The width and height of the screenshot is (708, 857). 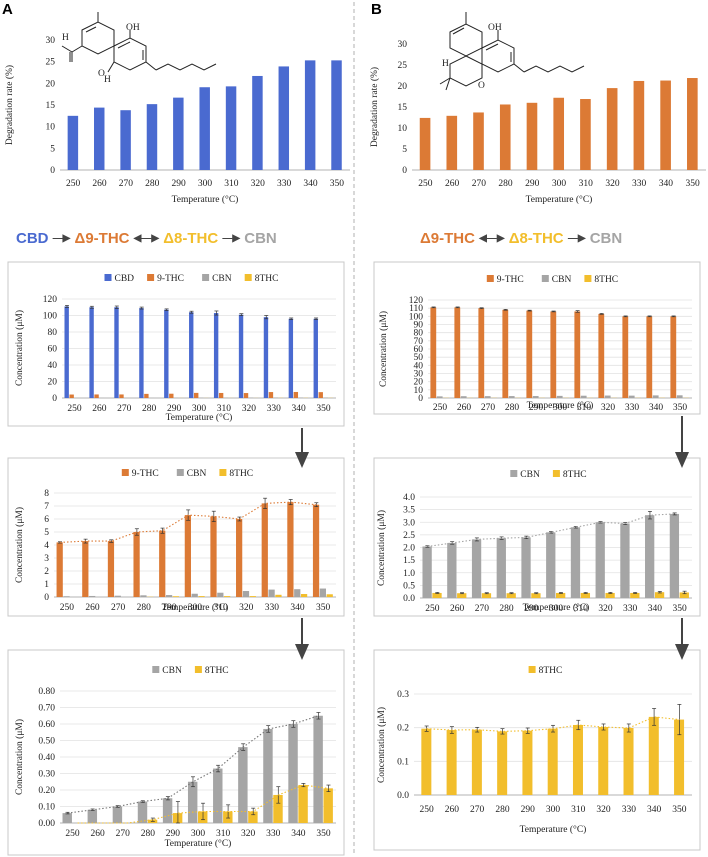 What do you see at coordinates (190, 238) in the screenshot?
I see `reaction-8thc: Δ8-THC` at bounding box center [190, 238].